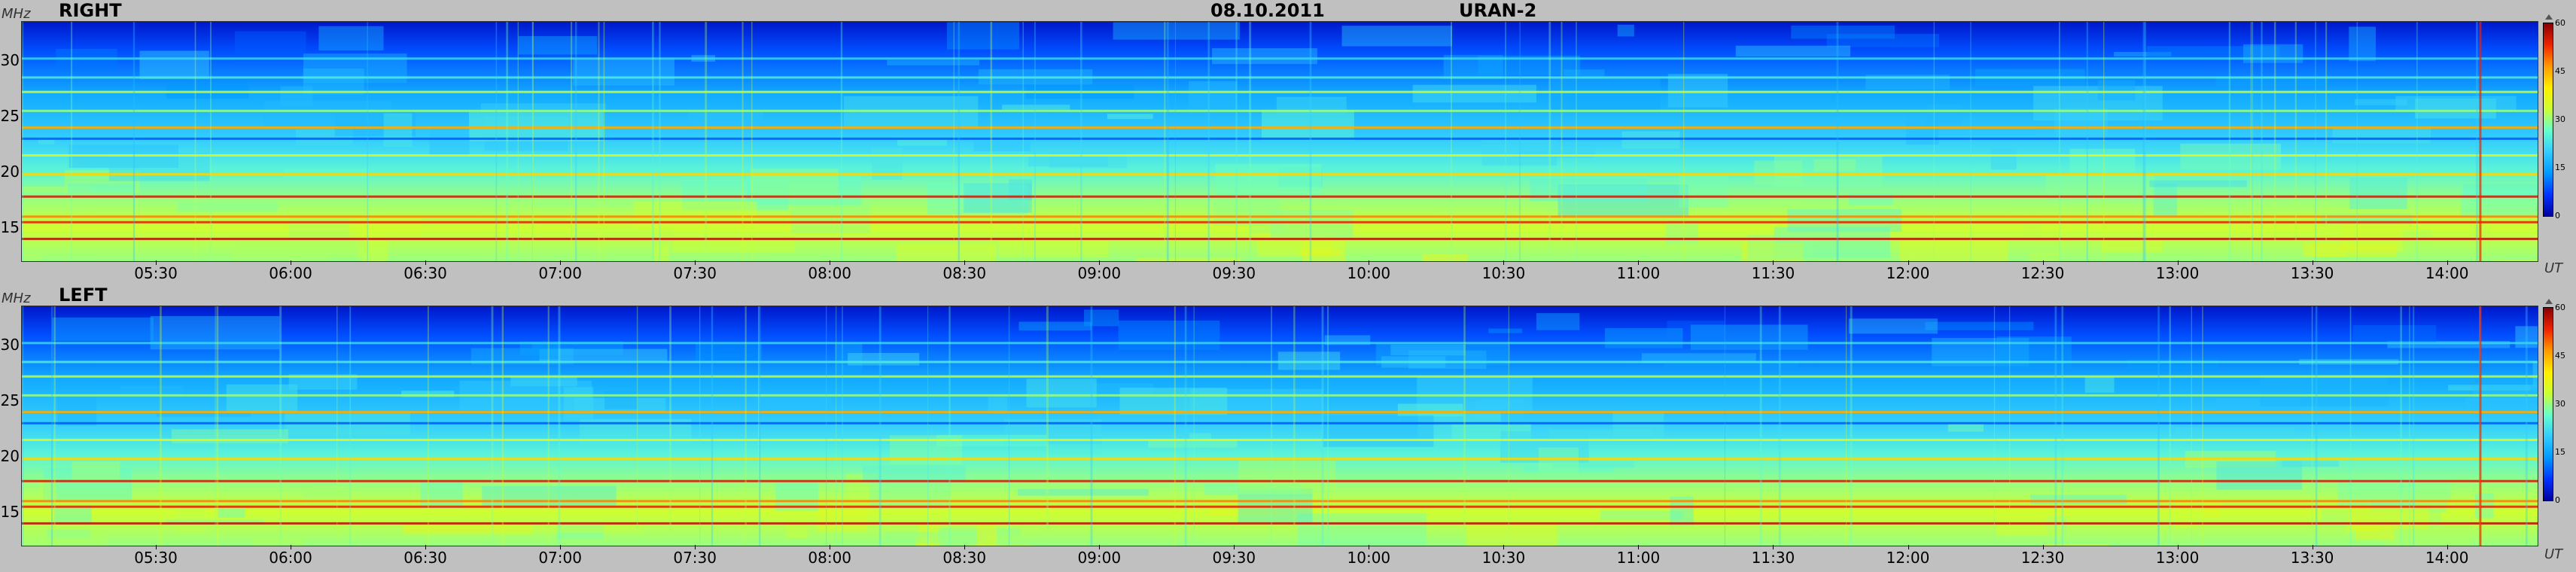 Image resolution: width=2576 pixels, height=572 pixels. I want to click on x-tick-label: 10:00, so click(1369, 273).